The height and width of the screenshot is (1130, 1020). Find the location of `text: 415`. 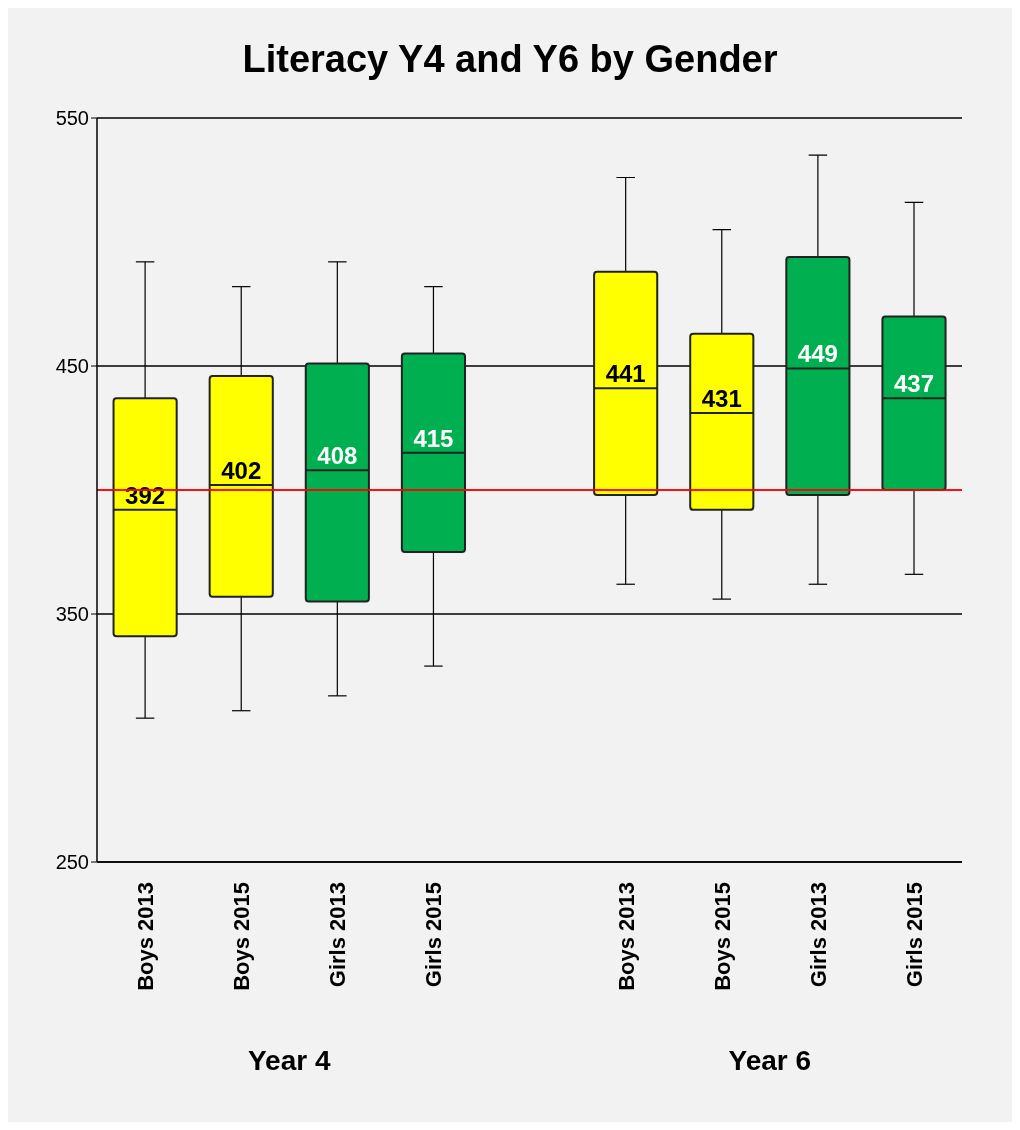

text: 415 is located at coordinates (433, 438).